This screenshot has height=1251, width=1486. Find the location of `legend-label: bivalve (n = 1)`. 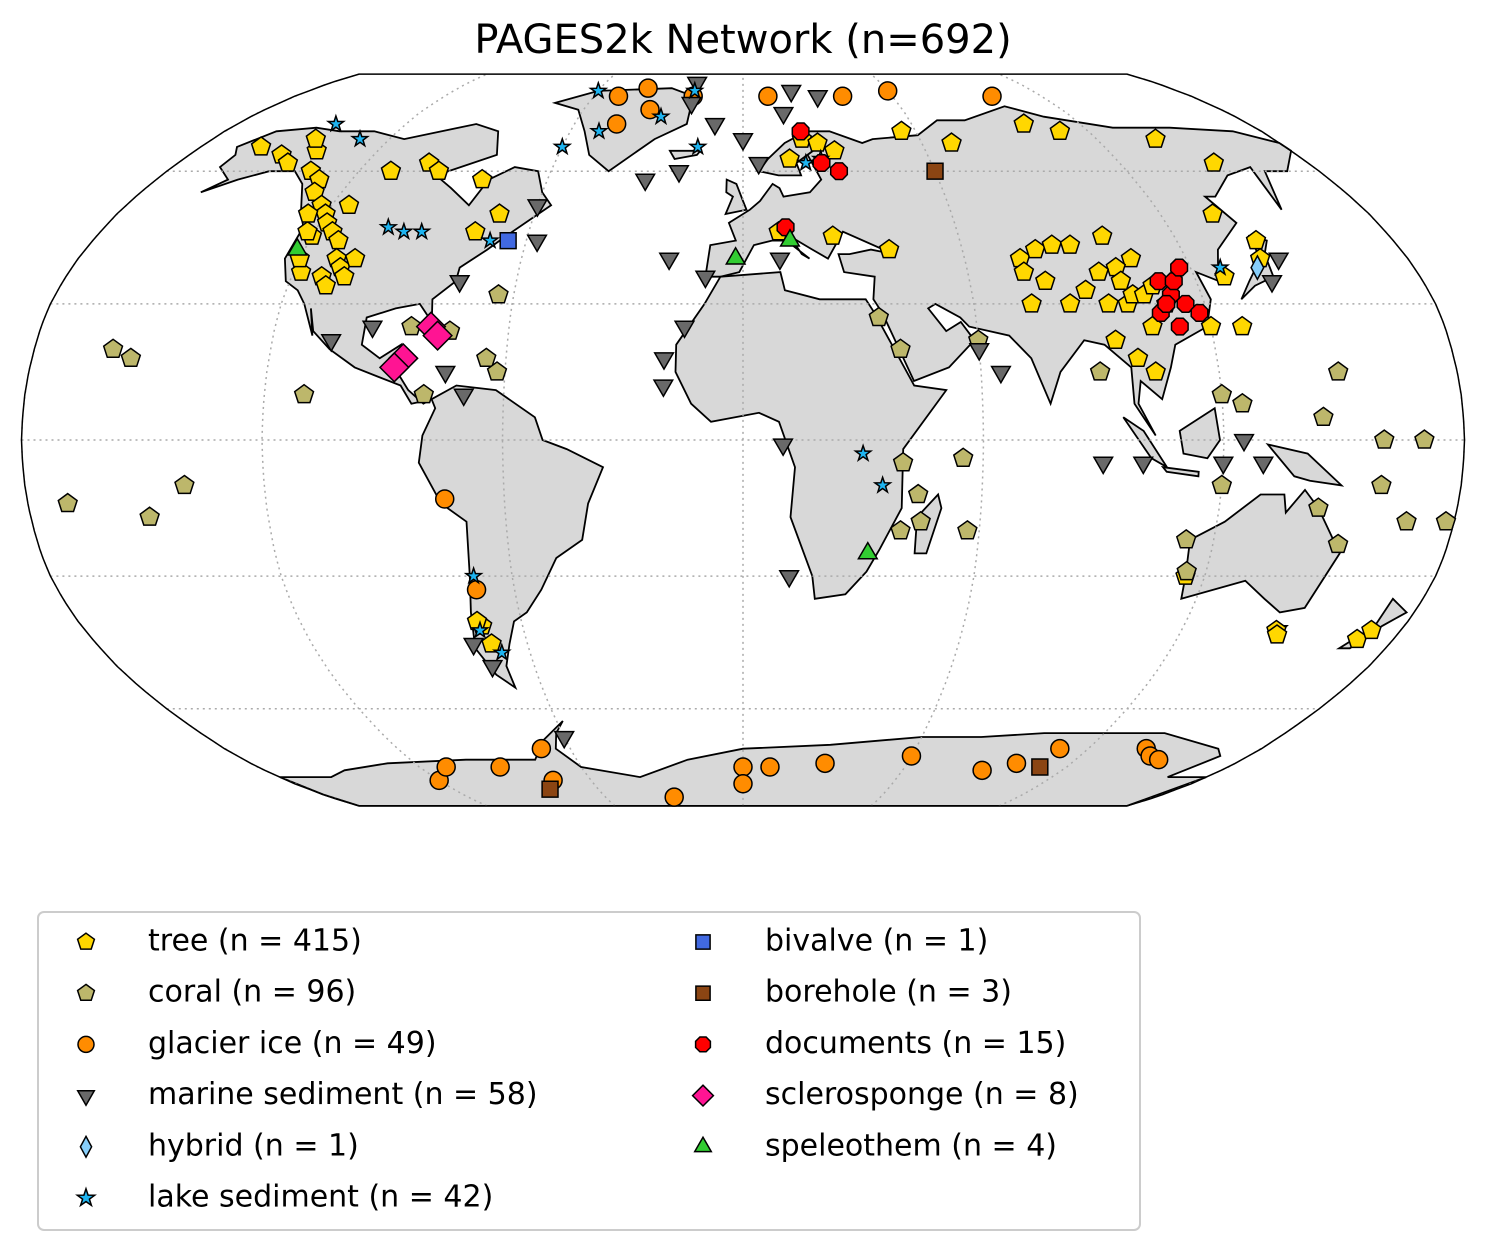

legend-label: bivalve (n = 1) is located at coordinates (876, 941).